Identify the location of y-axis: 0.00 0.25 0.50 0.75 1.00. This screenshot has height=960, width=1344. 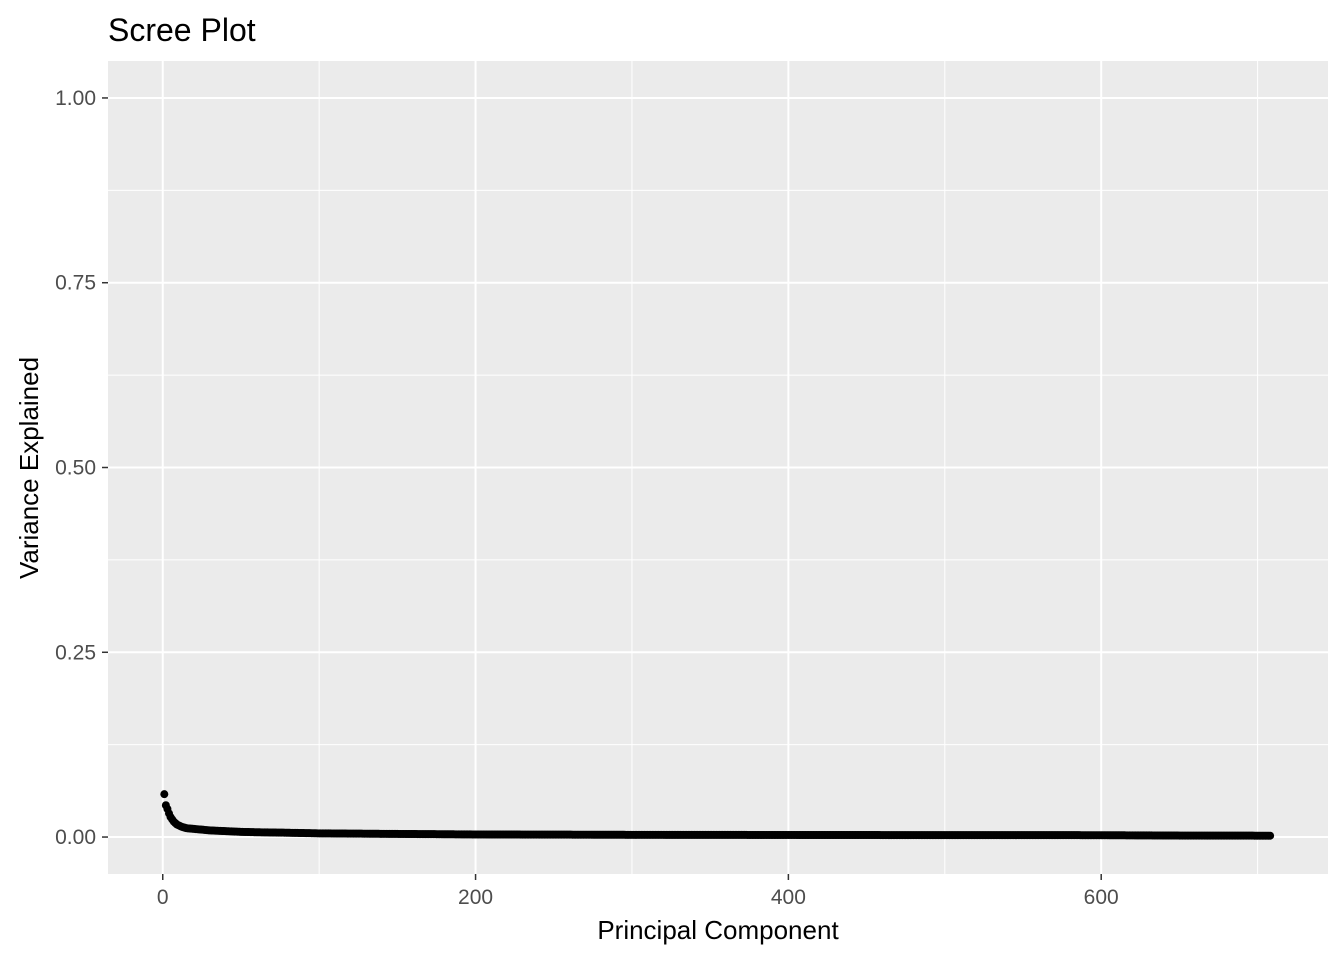
(81, 468).